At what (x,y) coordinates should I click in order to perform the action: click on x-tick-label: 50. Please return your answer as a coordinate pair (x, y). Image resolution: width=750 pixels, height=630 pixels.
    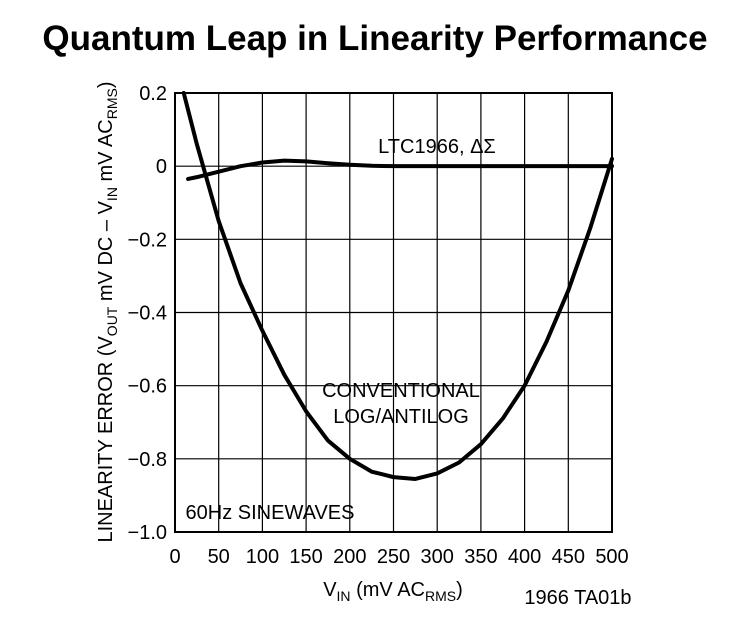
    Looking at the image, I should click on (219, 557).